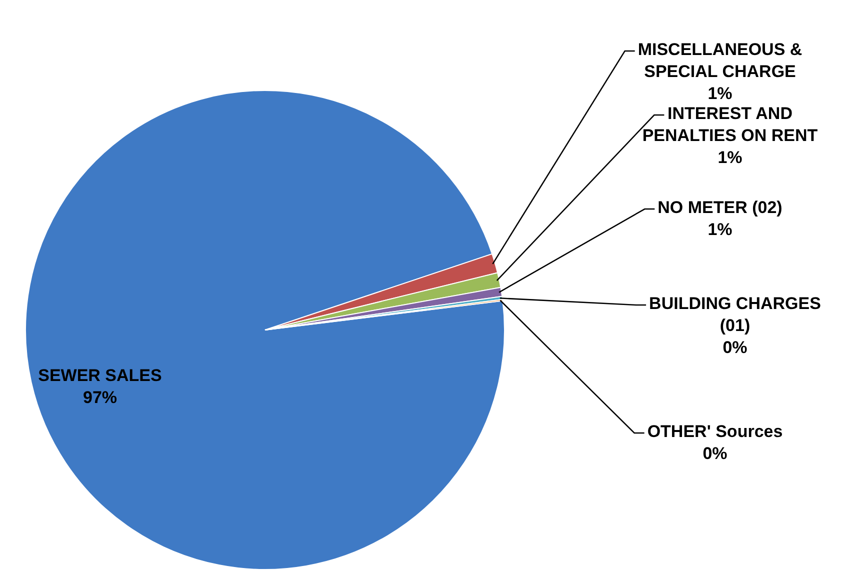 This screenshot has height=578, width=862. Describe the element at coordinates (100, 398) in the screenshot. I see `data-label: 97%` at that location.